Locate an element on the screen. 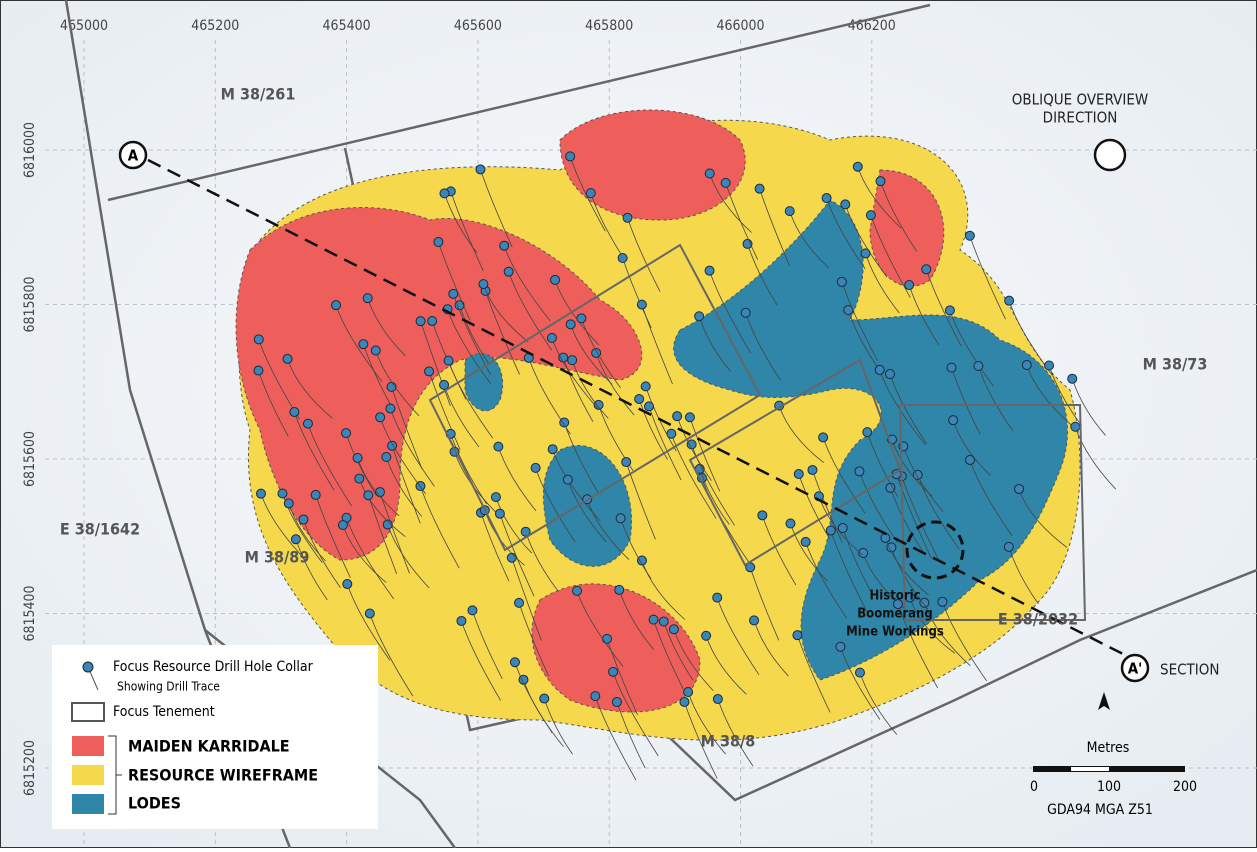  scale: Metres 0 100 200 GDA94 MGA Z51 is located at coordinates (1113, 755).